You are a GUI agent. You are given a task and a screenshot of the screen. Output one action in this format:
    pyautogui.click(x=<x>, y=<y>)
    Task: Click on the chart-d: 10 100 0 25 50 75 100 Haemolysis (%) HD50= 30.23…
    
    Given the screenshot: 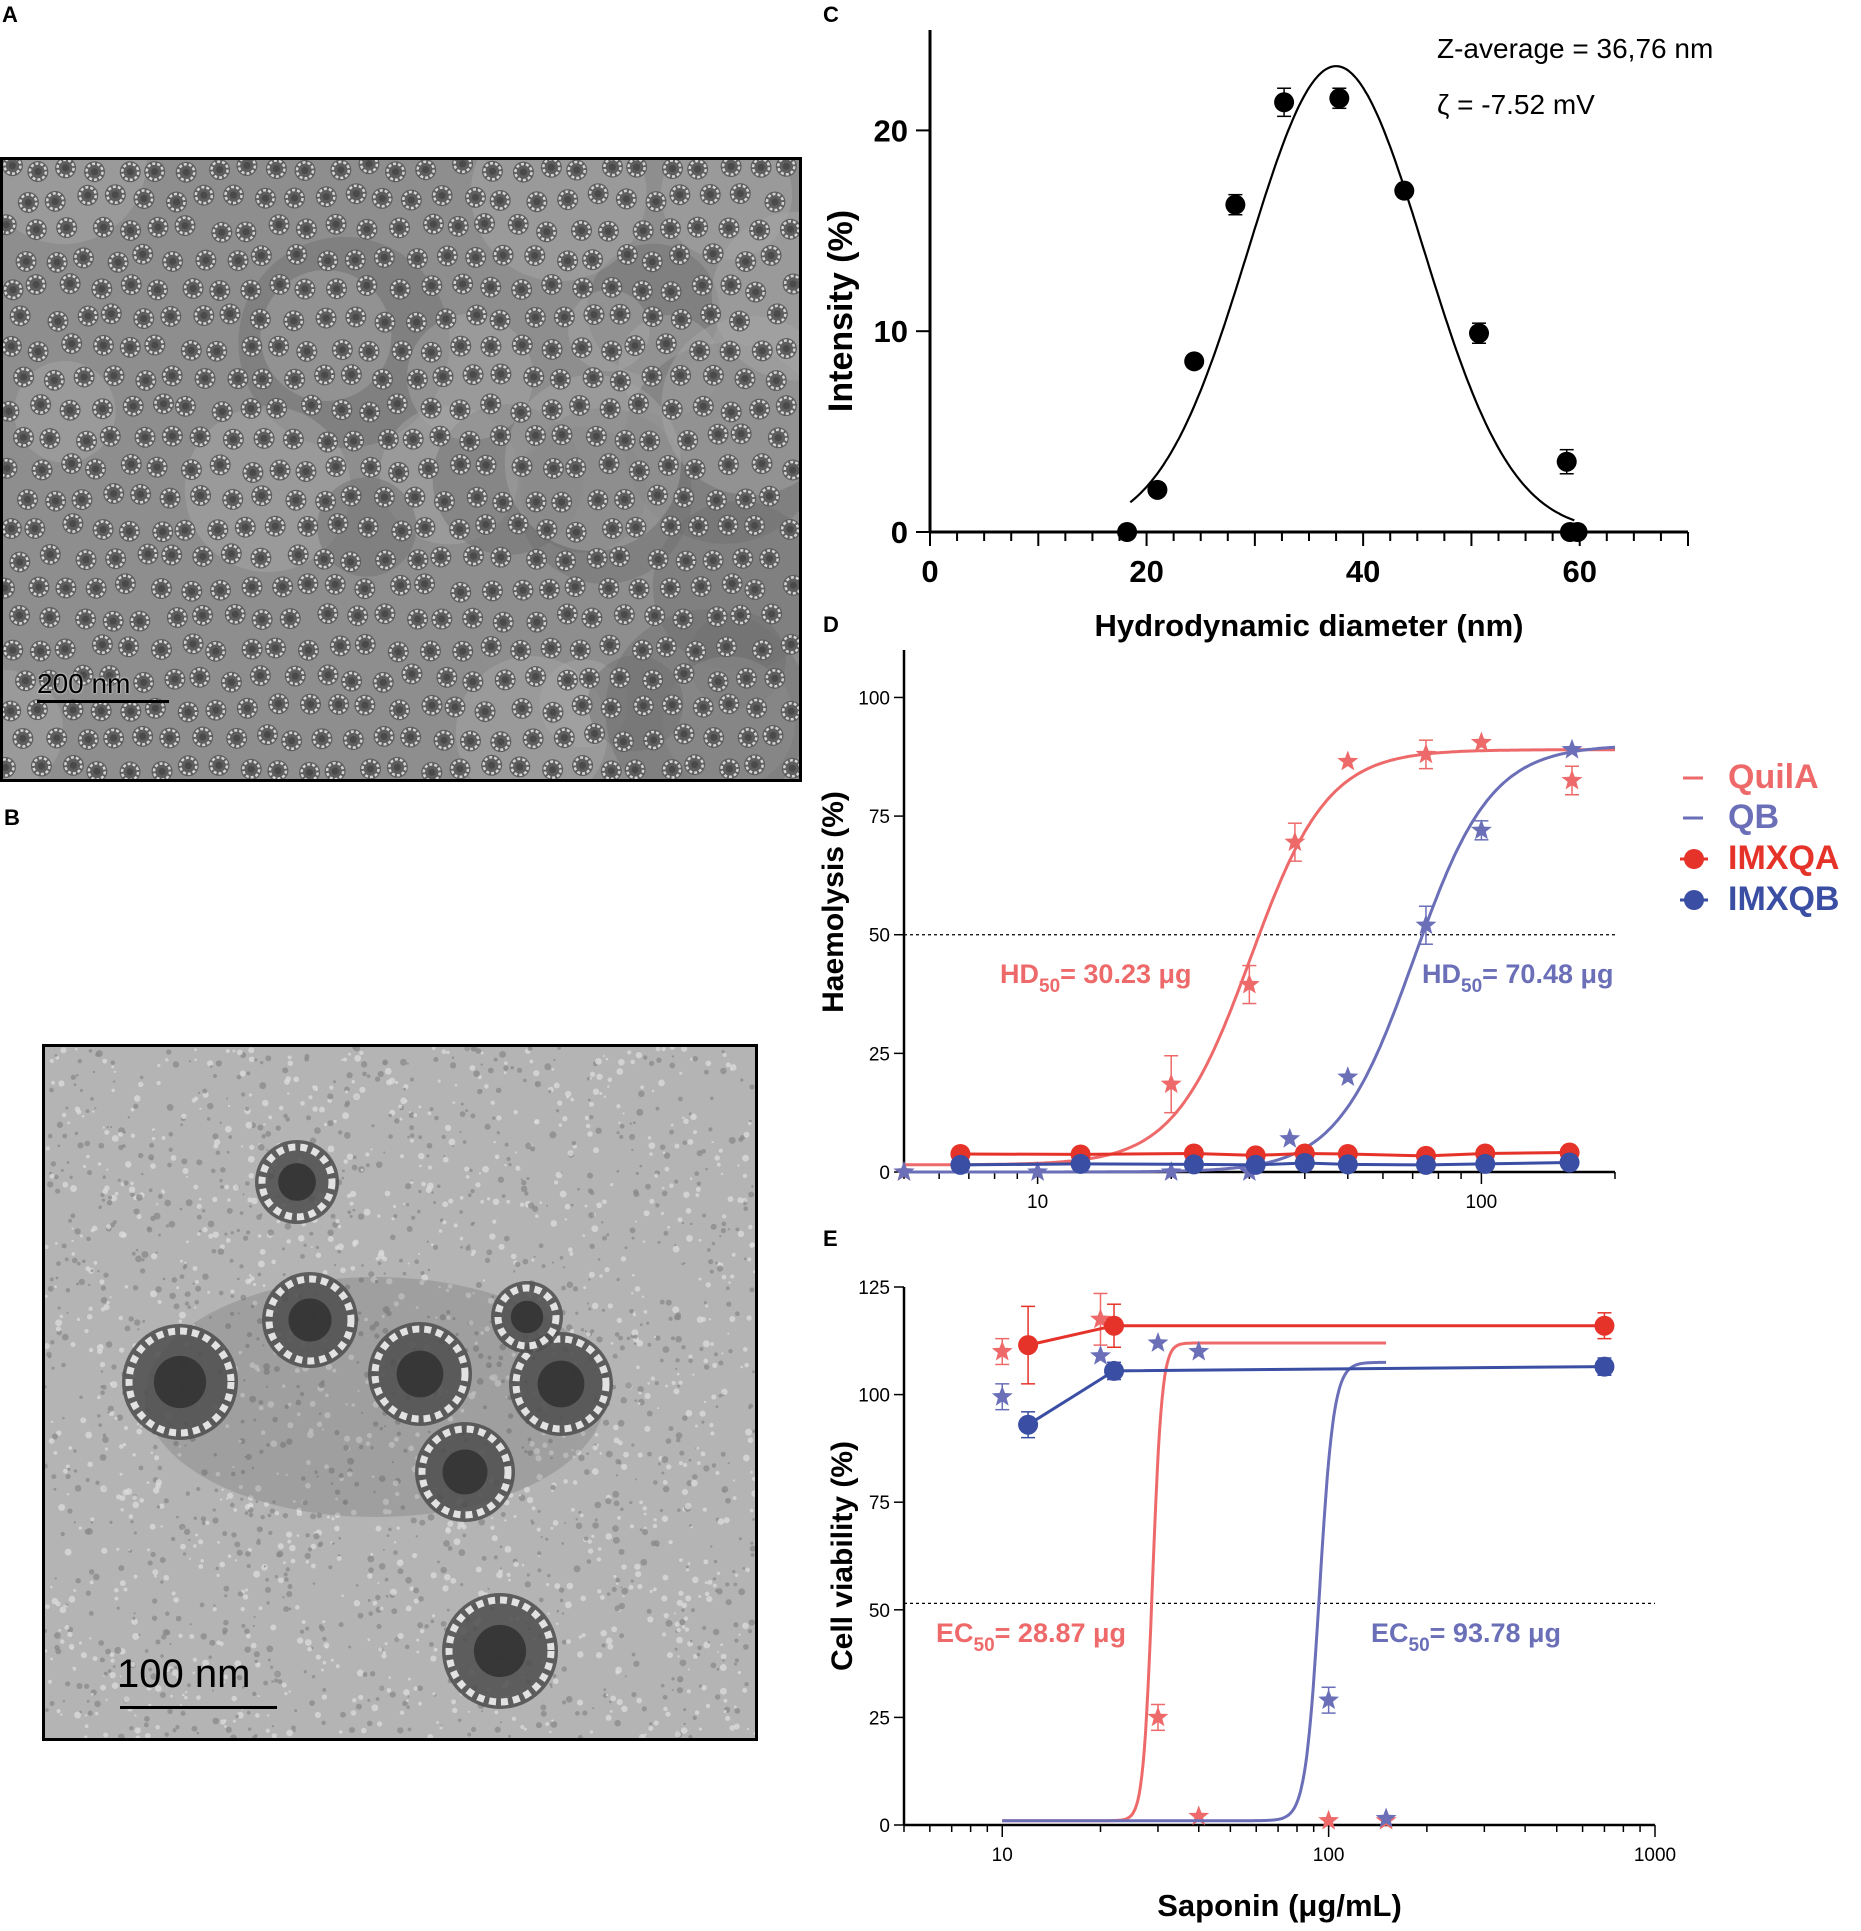 What is the action you would take?
    pyautogui.click(x=1216, y=931)
    